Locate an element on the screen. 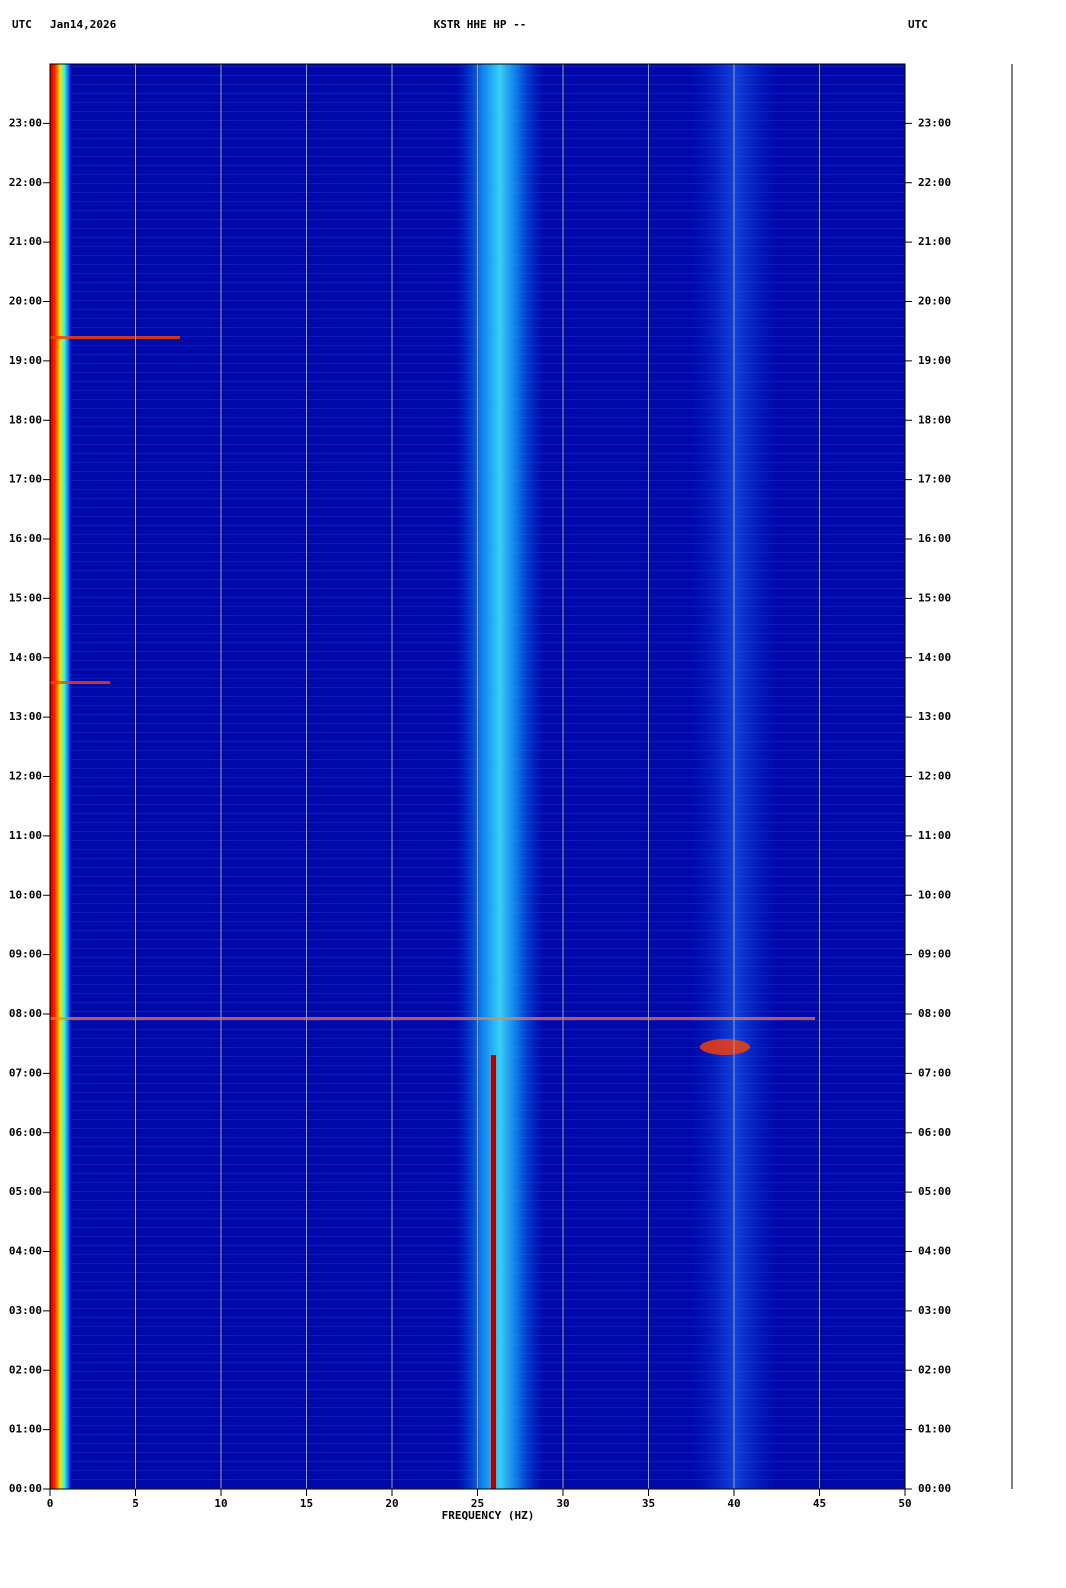 The height and width of the screenshot is (1588, 1066). left-header: UTC is located at coordinates (22, 24).